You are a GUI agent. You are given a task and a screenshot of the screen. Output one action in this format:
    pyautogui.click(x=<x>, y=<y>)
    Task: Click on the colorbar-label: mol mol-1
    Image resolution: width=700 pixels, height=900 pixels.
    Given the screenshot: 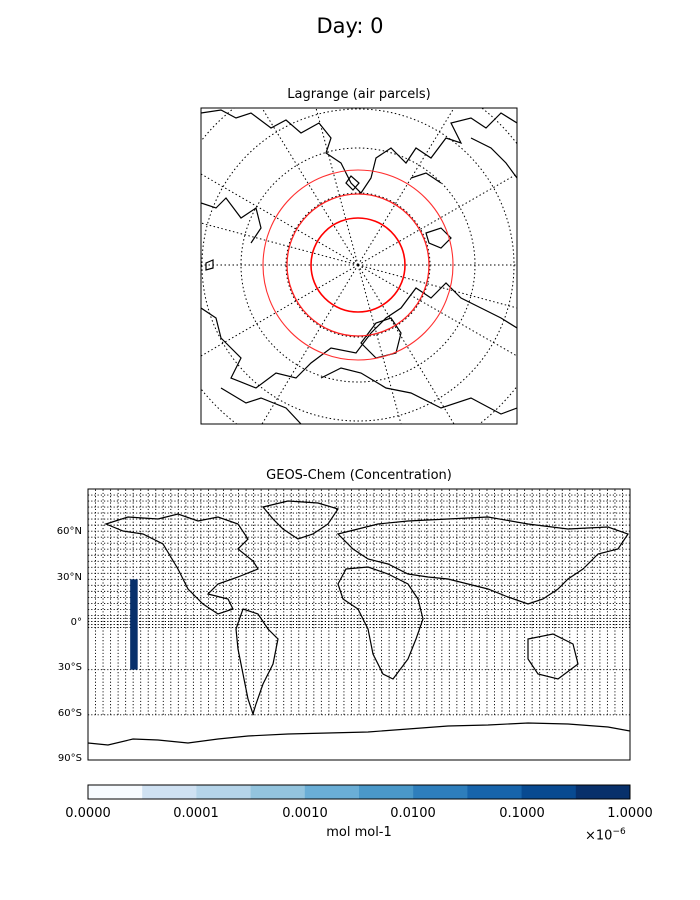 What is the action you would take?
    pyautogui.click(x=359, y=832)
    